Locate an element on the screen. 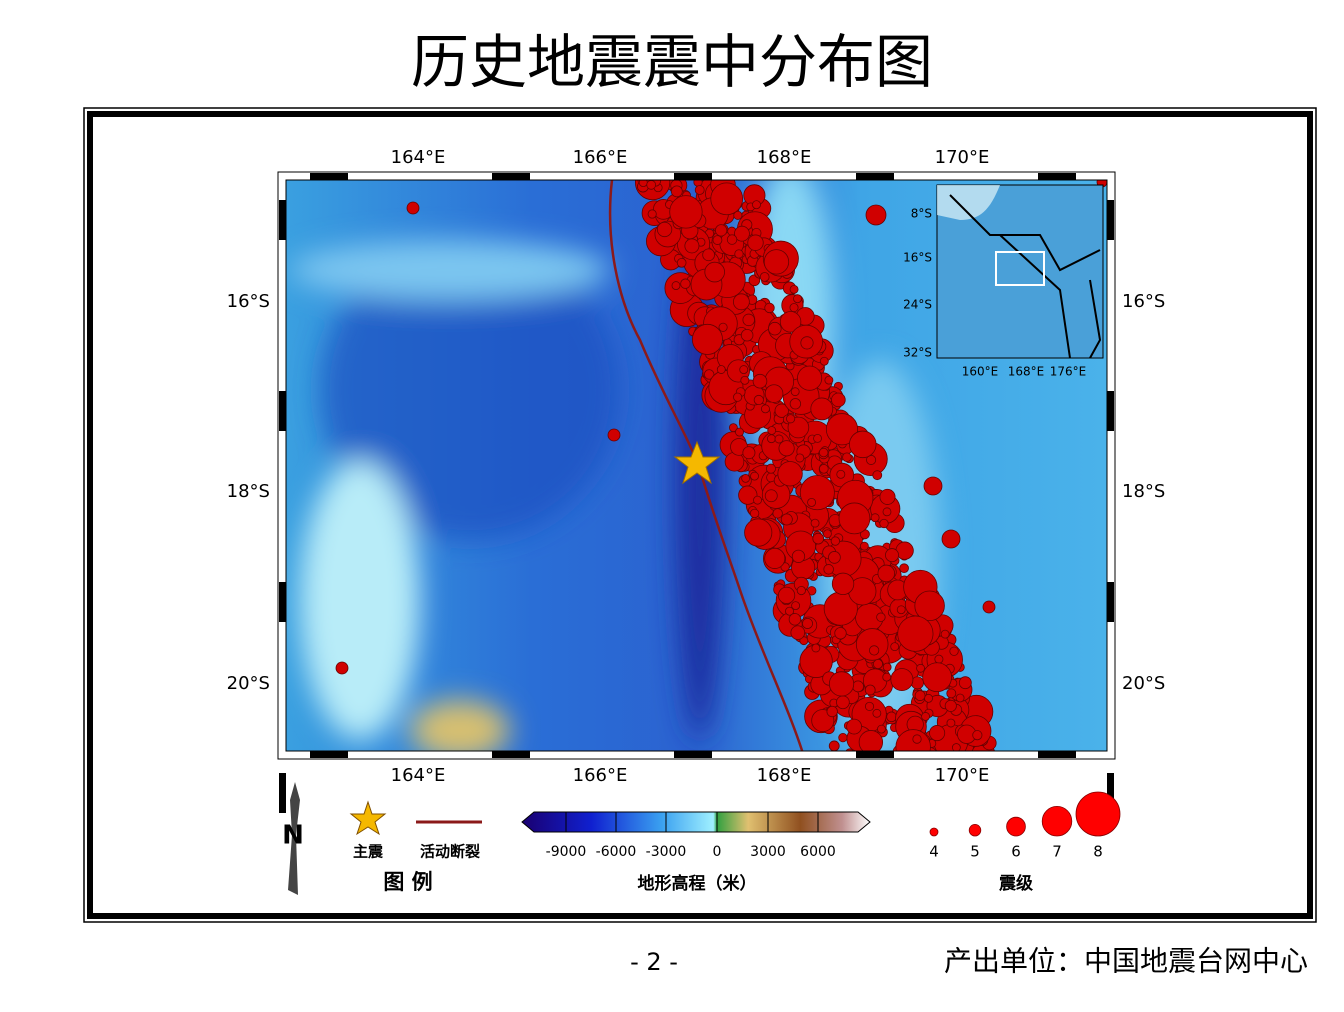 This screenshot has height=1012, width=1344. title: 历史地震震中分布图 is located at coordinates (672, 62).